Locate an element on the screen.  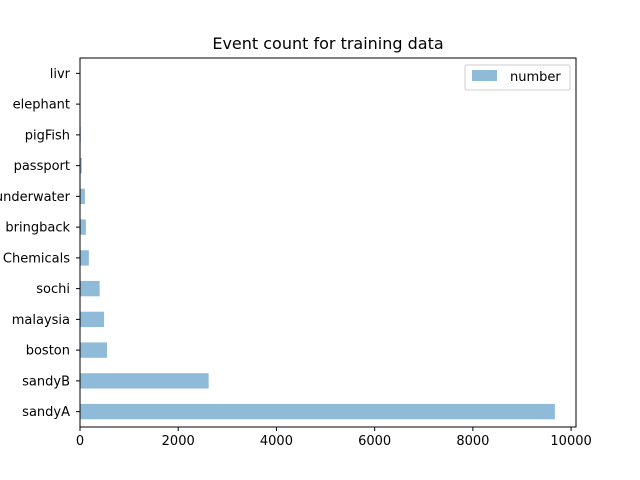
bar-Chemicals is located at coordinates (84, 258).